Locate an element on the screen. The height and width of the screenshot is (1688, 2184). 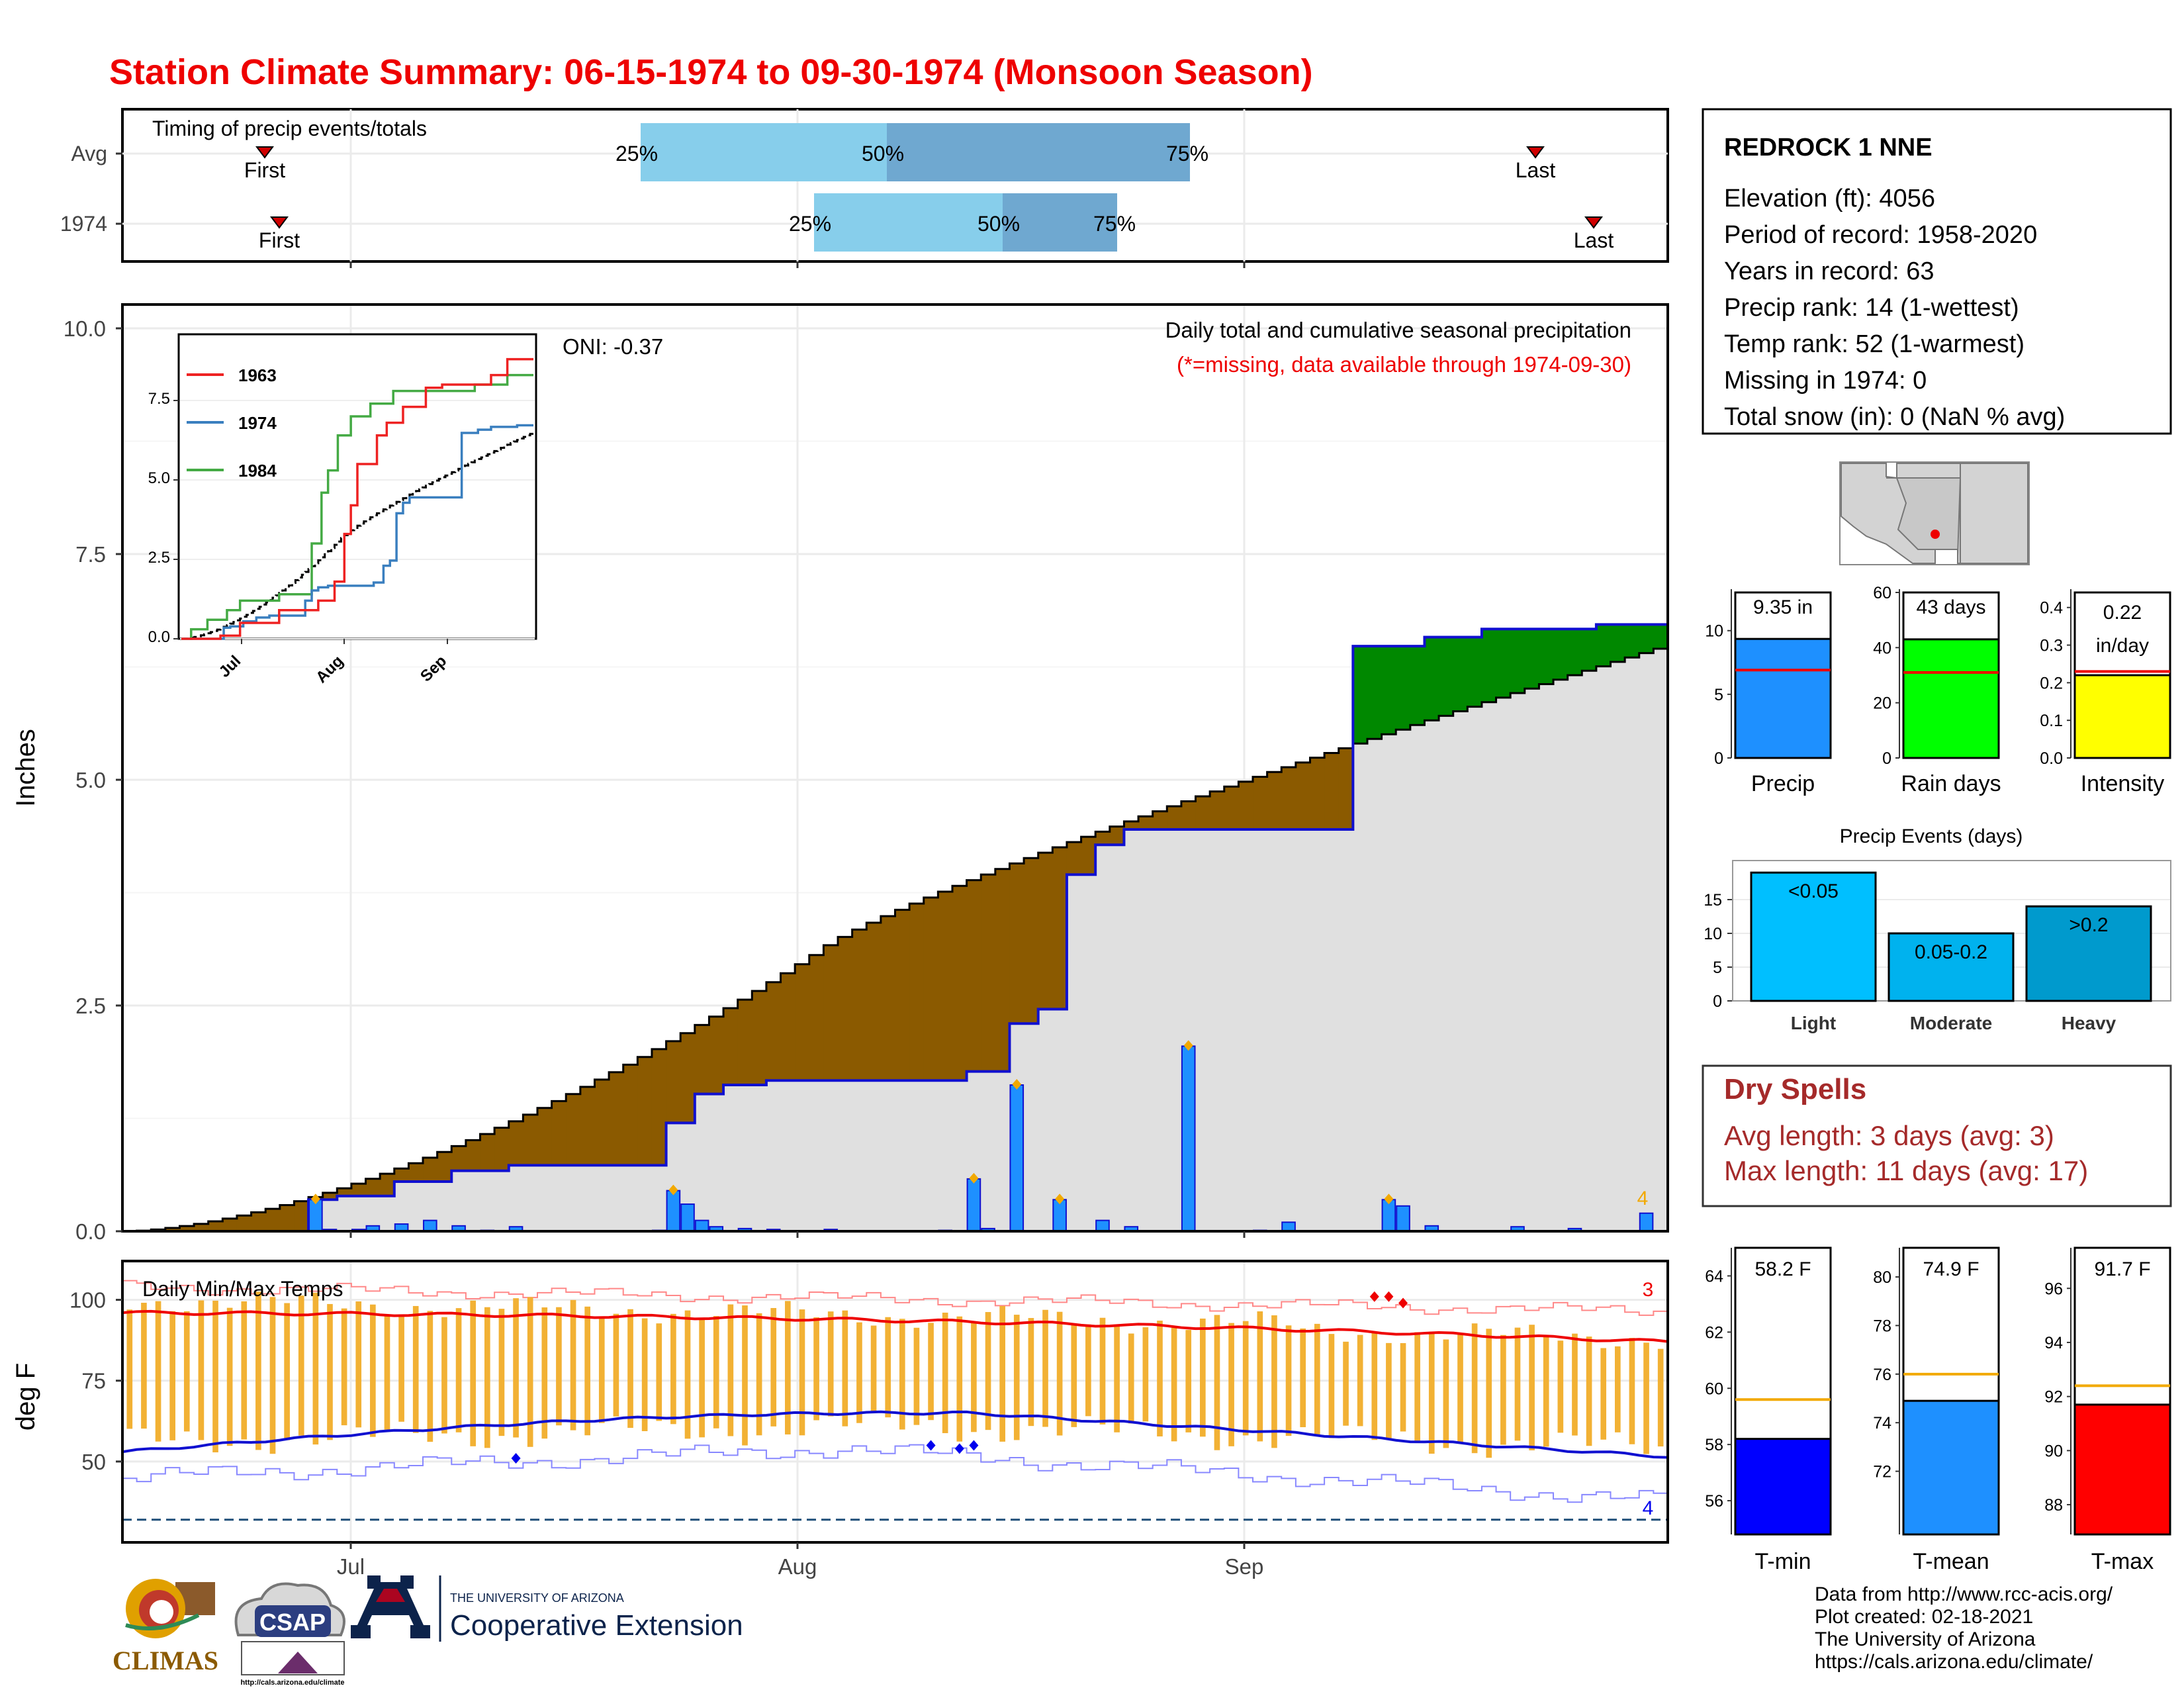
temp-bar-label: T-max is located at coordinates (2122, 1561).